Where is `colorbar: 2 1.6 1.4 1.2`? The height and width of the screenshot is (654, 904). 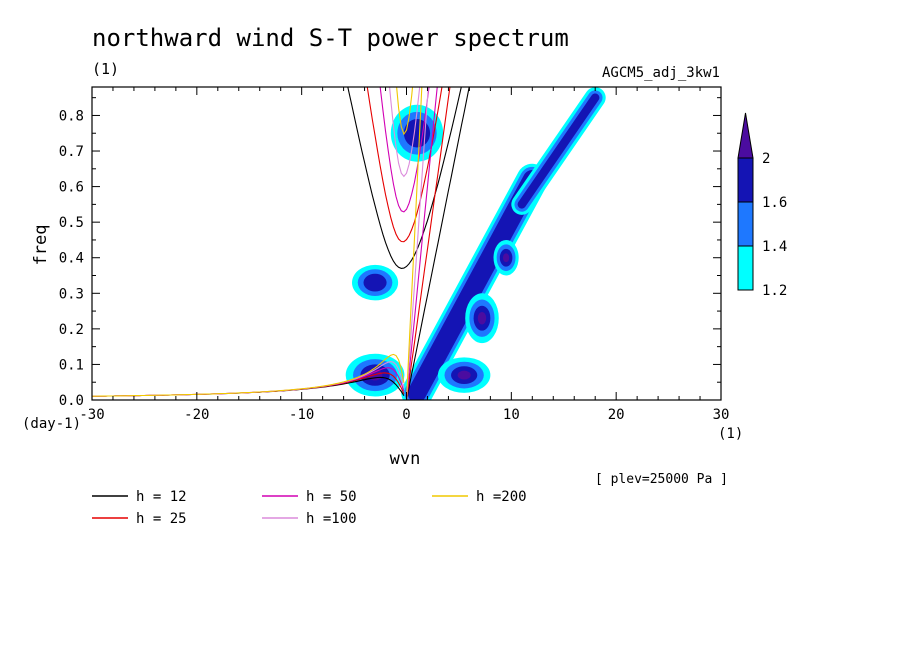
colorbar: 2 1.6 1.4 1.2 is located at coordinates (762, 205).